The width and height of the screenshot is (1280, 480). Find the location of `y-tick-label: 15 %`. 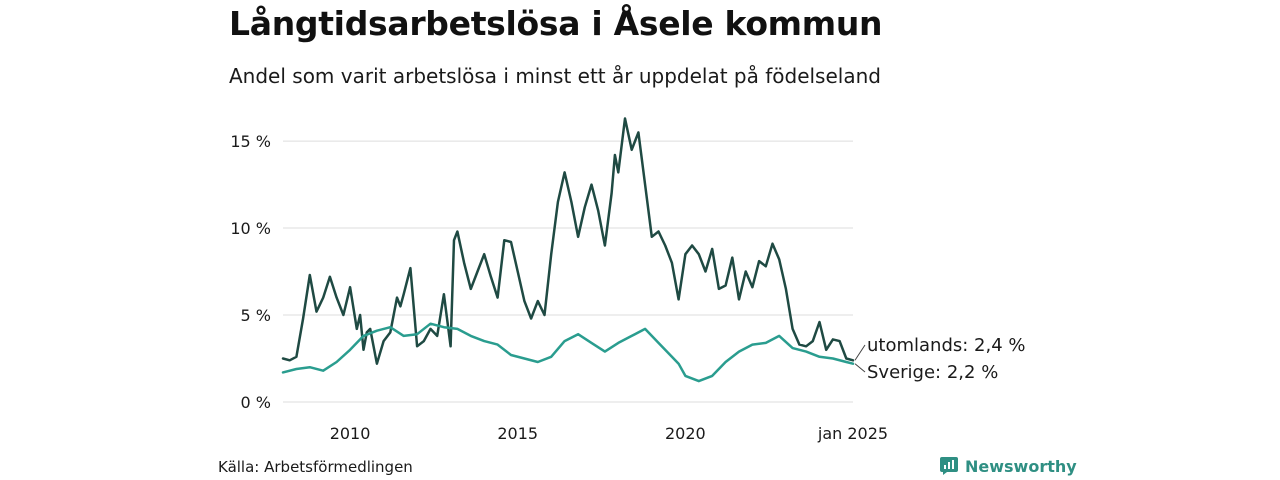

y-tick-label: 15 % is located at coordinates (250, 141).